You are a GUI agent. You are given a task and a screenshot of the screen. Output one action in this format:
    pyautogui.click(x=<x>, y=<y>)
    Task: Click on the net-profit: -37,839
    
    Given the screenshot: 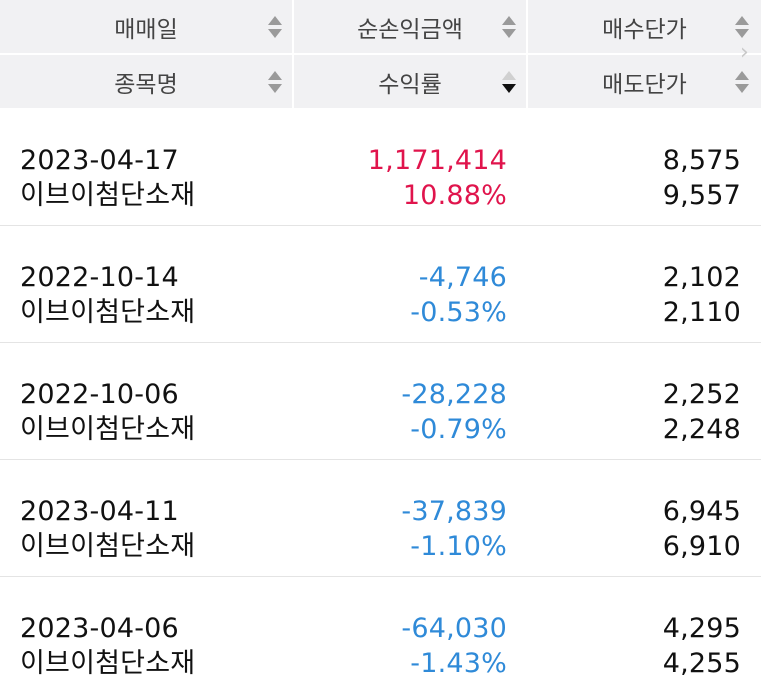 What is the action you would take?
    pyautogui.click(x=454, y=511)
    